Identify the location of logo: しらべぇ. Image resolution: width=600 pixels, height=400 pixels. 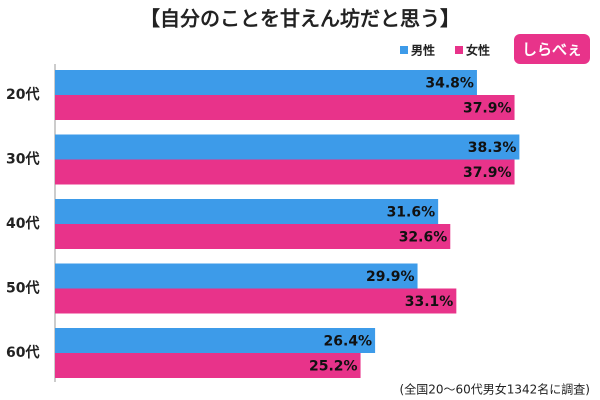
(552, 50).